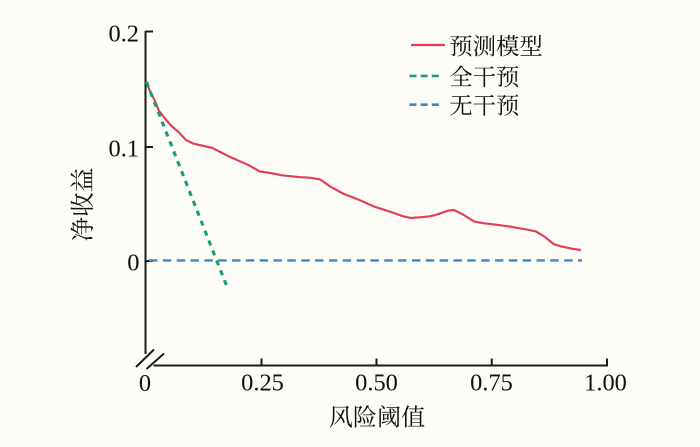 This screenshot has width=700, height=447. What do you see at coordinates (124, 34) in the screenshot?
I see `svg-text: 0.2` at bounding box center [124, 34].